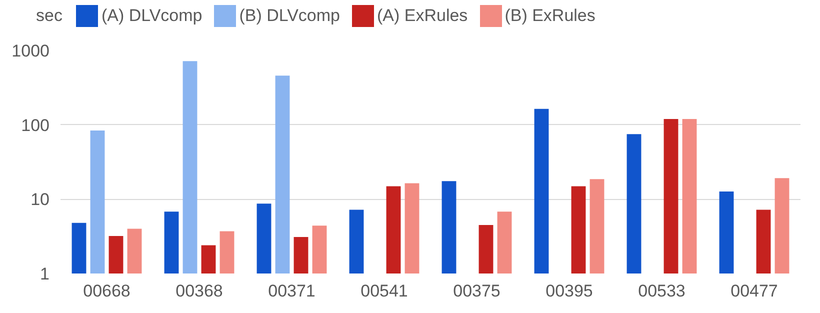 The image size is (820, 313). Describe the element at coordinates (151, 16) in the screenshot. I see `legend-label: (A) DLVcomp` at that location.